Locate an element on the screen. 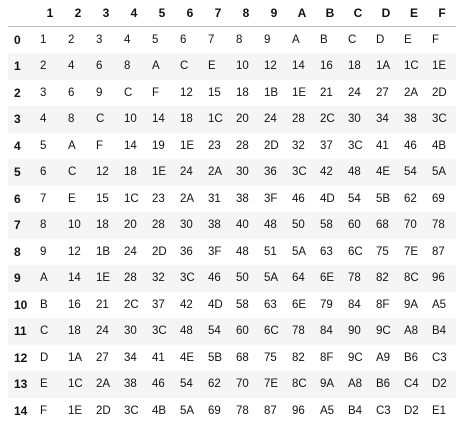 This screenshot has width=460, height=431. table-cell: F is located at coordinates (156, 92).